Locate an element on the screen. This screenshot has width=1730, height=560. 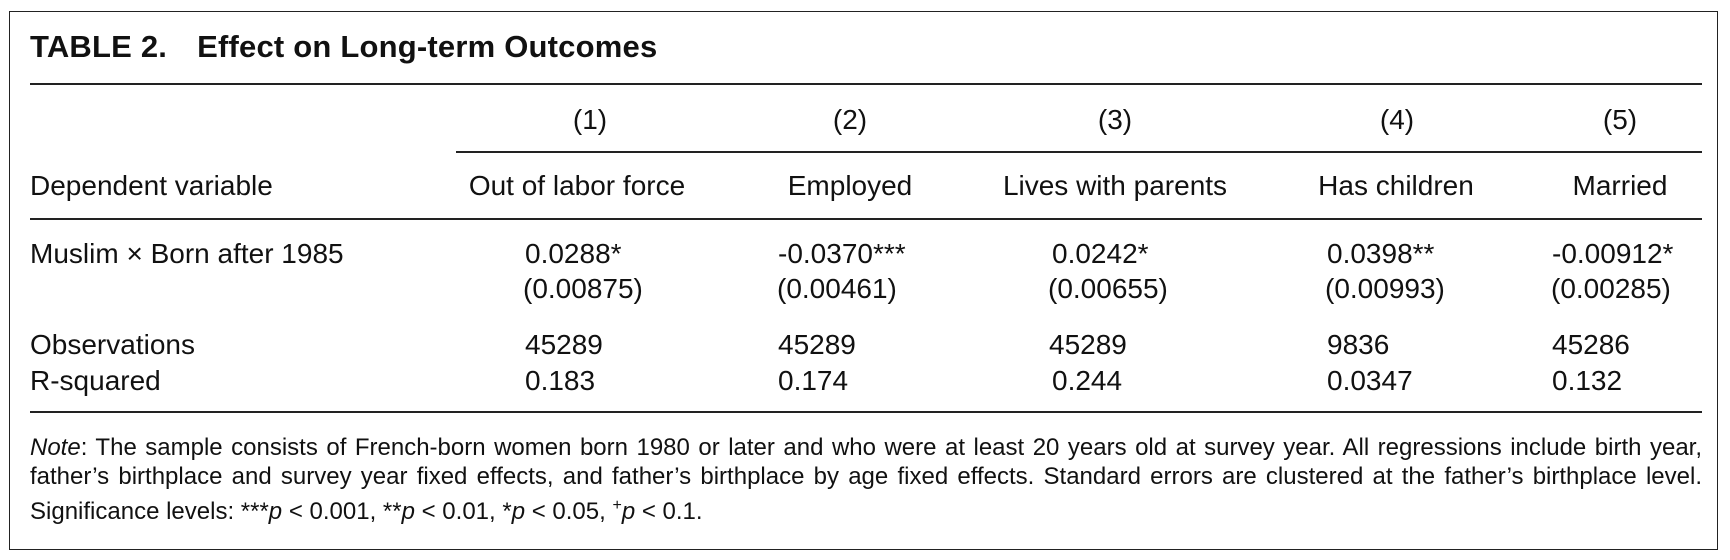
column-number-4: (4) is located at coordinates (1397, 119).